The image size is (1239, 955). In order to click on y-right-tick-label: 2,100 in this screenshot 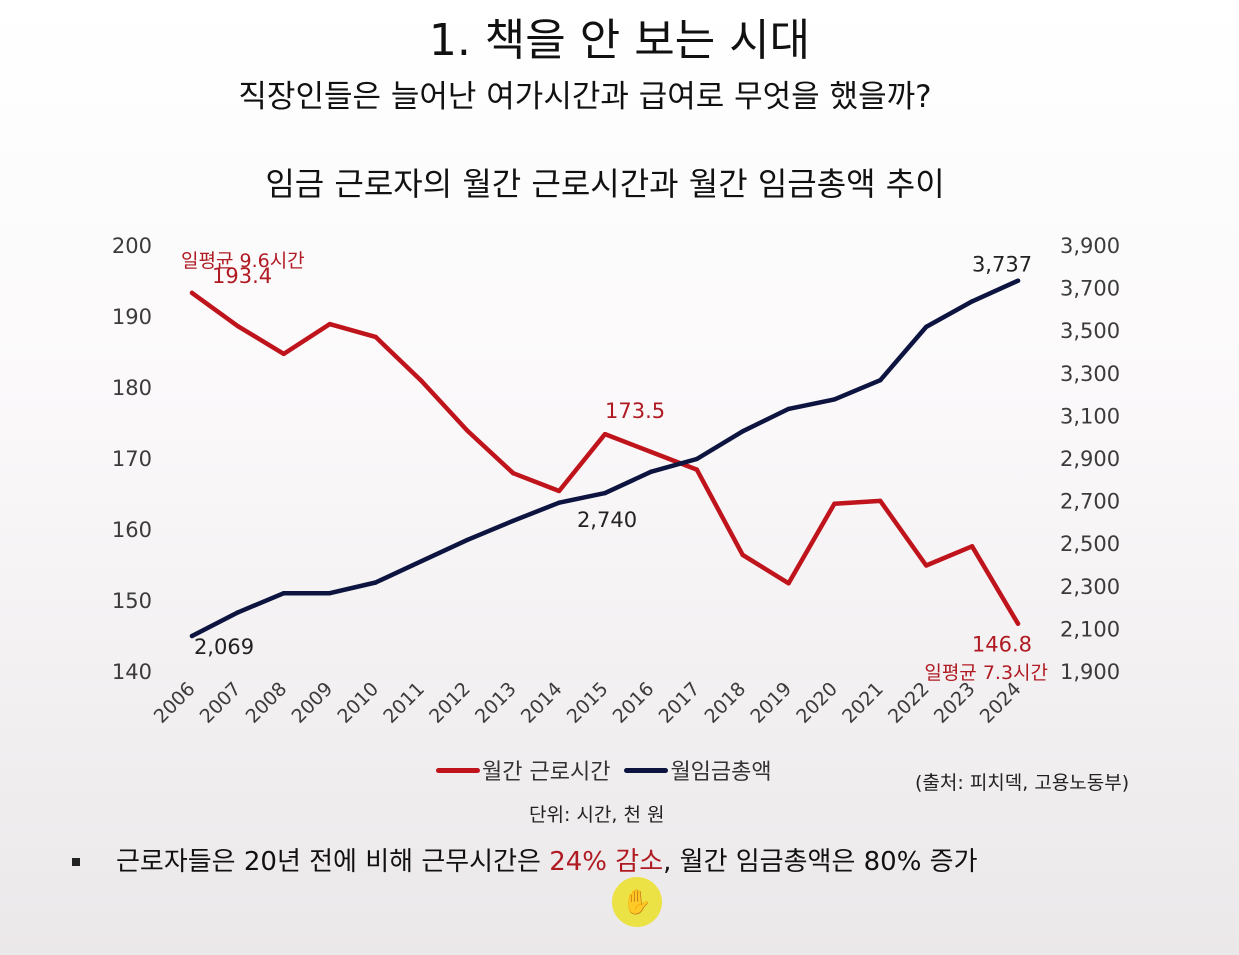, I will do `click(1090, 629)`.